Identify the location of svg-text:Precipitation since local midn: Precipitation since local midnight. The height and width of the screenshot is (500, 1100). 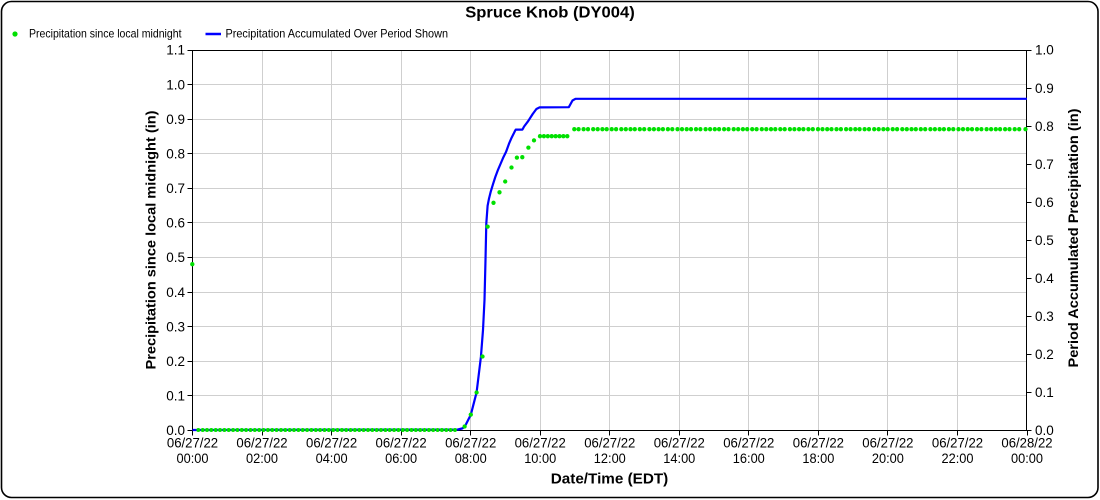
(105, 33).